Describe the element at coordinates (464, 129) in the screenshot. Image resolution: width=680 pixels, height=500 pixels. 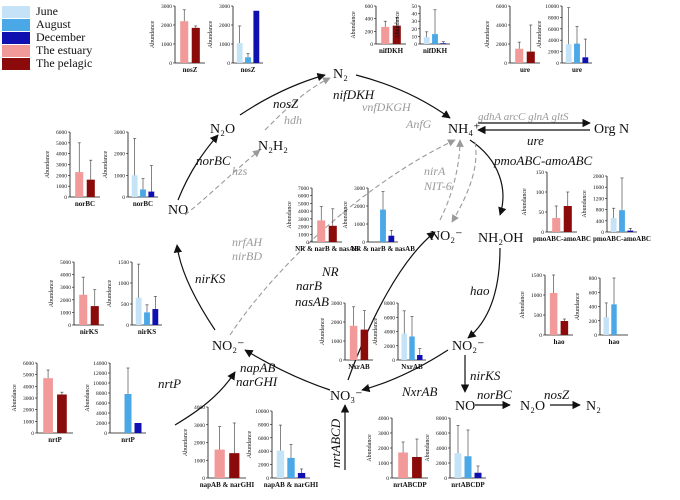
I see `compound-nh4: NH₄⁺` at that location.